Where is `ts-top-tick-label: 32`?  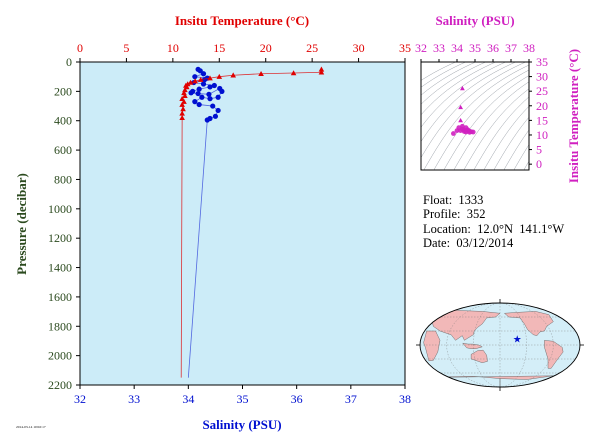 ts-top-tick-label: 32 is located at coordinates (421, 48).